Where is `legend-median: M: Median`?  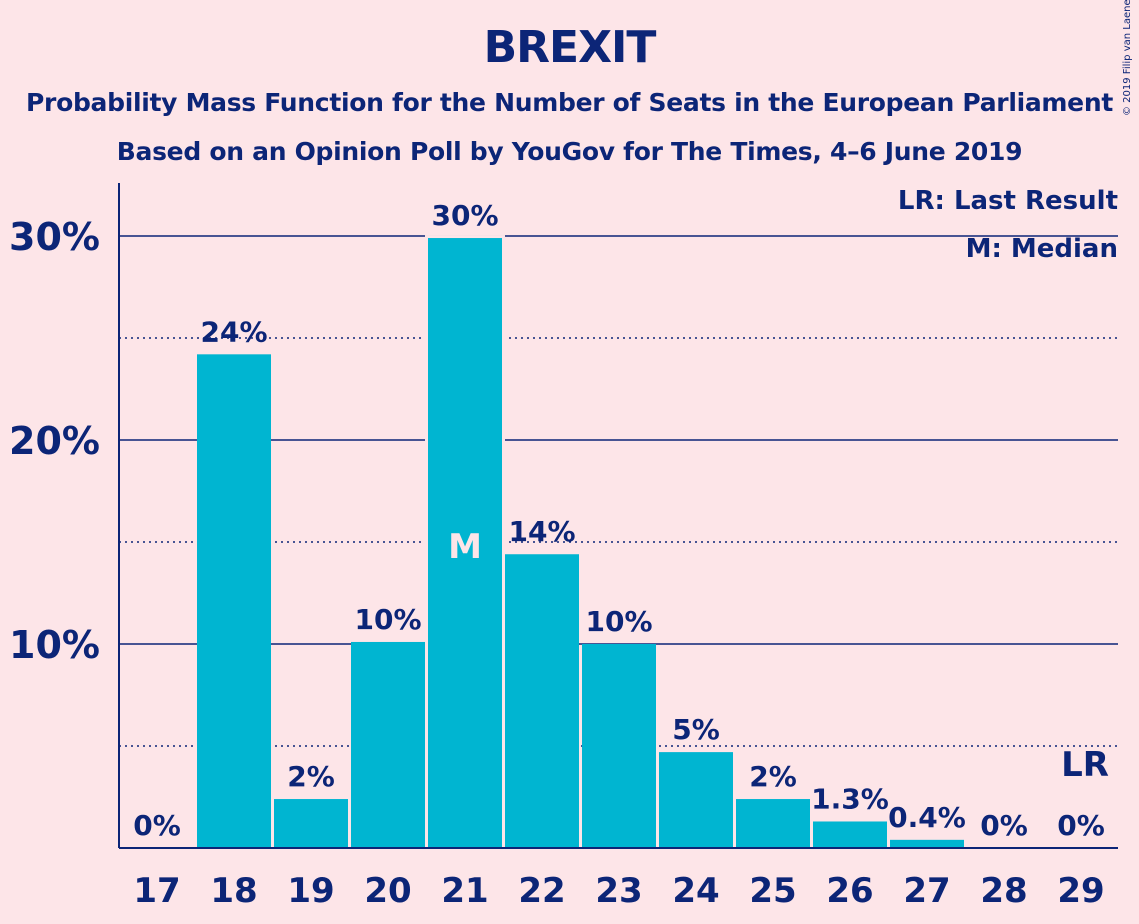 legend-median: M: Median is located at coordinates (1042, 249).